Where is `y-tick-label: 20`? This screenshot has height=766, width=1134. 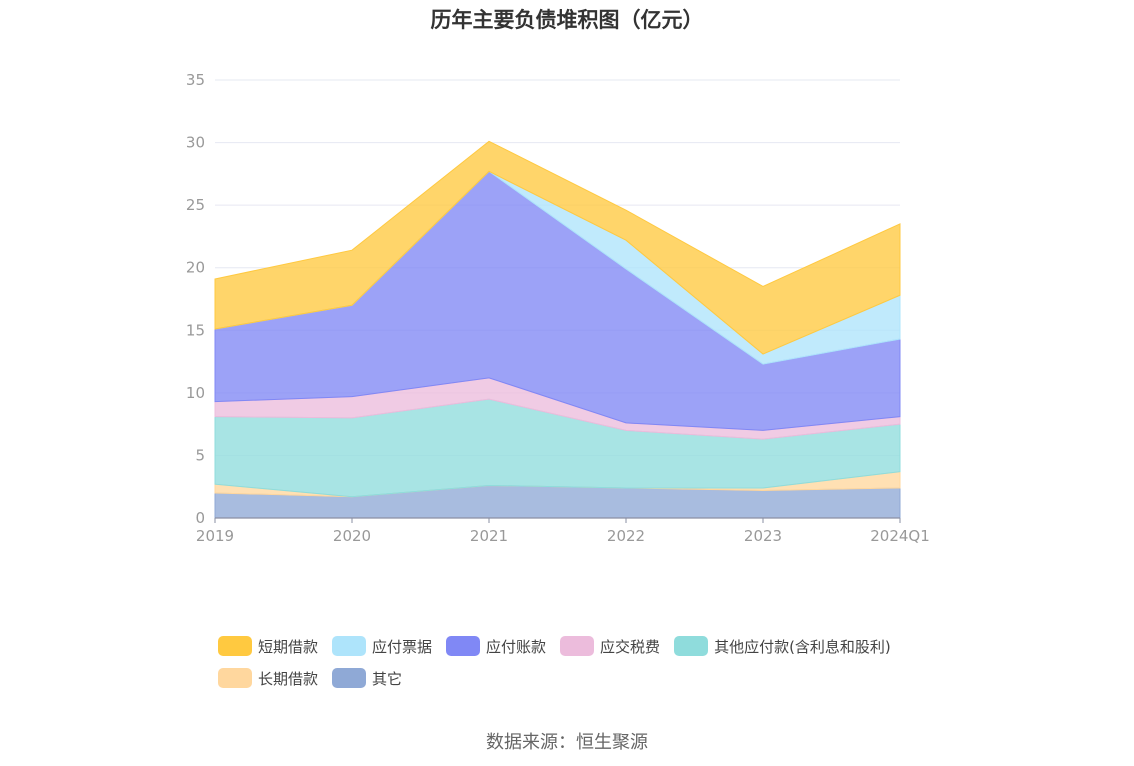
y-tick-label: 20 is located at coordinates (195, 268).